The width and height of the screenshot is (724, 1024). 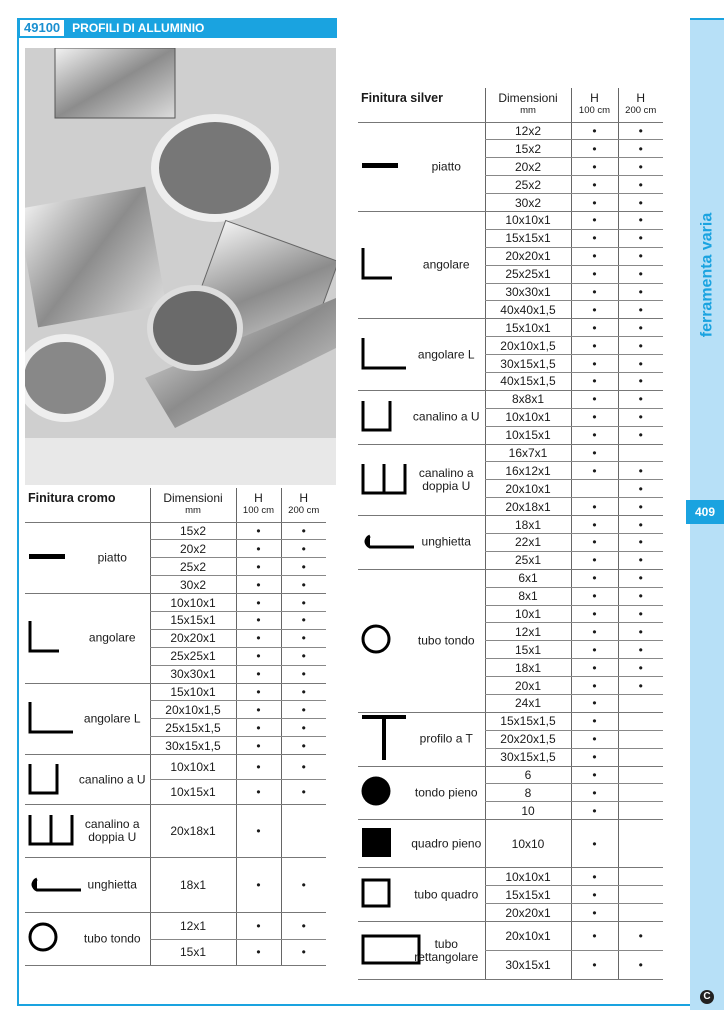 I want to click on header-dimension-label: Dimensioni, so click(x=528, y=98).